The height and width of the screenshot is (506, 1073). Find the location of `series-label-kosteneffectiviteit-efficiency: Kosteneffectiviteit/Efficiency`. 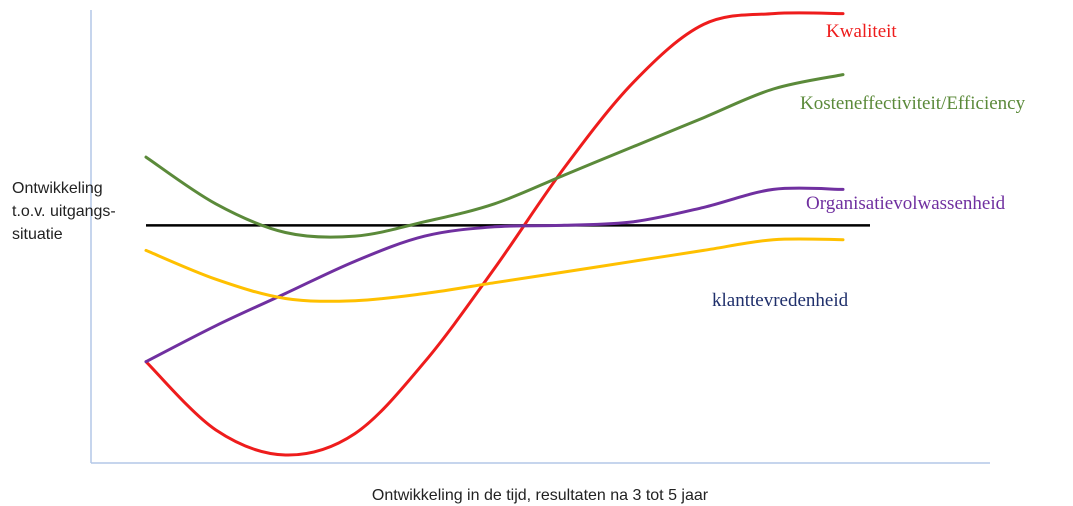

series-label-kosteneffectiviteit-efficiency: Kosteneffectiviteit/Efficiency is located at coordinates (913, 103).